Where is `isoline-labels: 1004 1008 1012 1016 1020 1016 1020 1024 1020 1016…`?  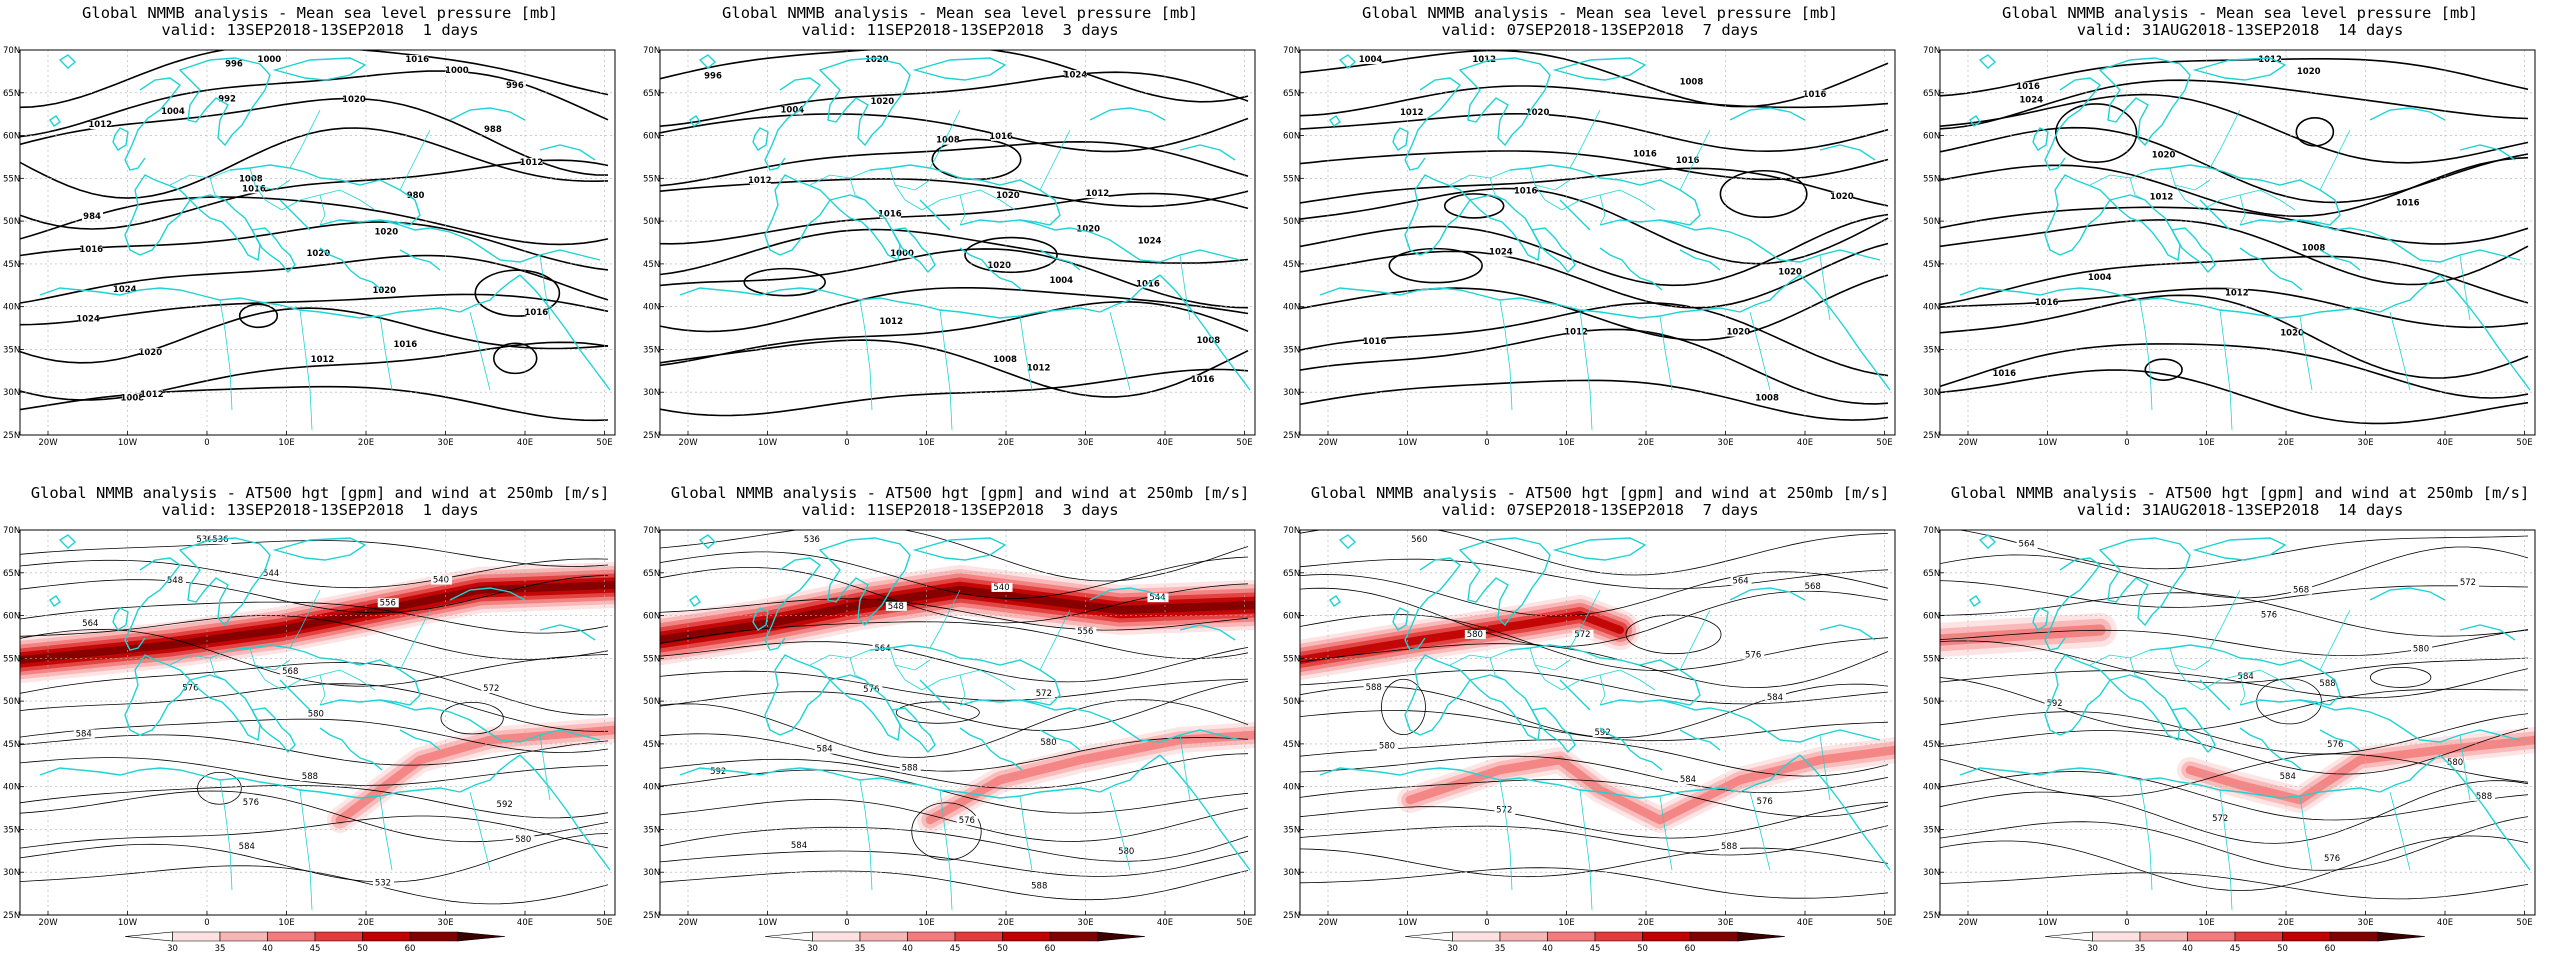 isoline-labels: 1004 1008 1012 1016 1020 1016 1020 1024 1020 1016… is located at coordinates (1606, 229).